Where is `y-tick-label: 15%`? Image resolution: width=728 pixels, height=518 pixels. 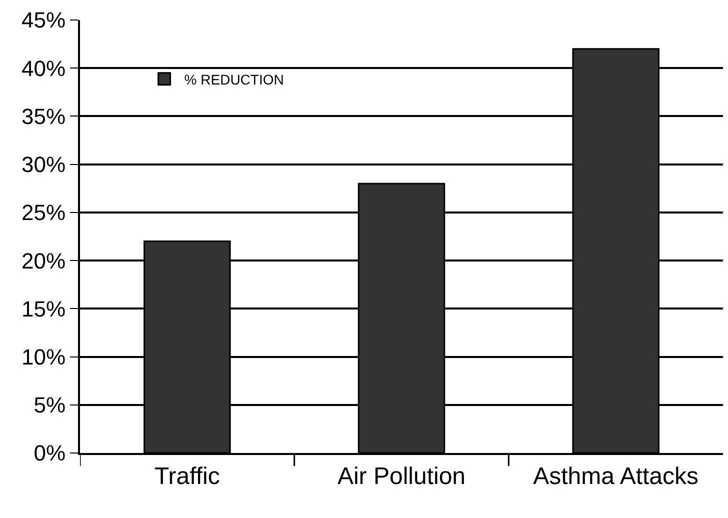
y-tick-label: 15% is located at coordinates (44, 309).